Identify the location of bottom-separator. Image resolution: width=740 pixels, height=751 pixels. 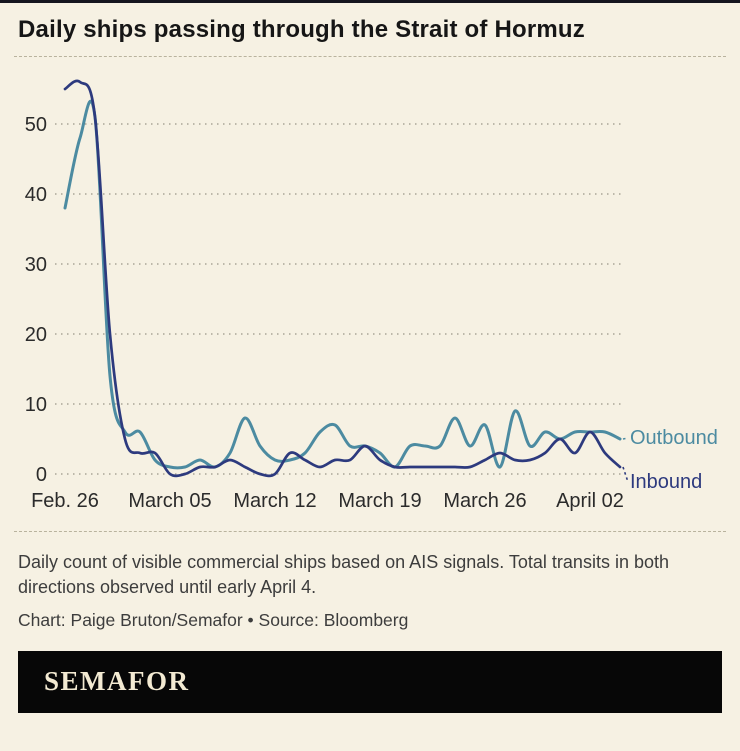
(370, 531).